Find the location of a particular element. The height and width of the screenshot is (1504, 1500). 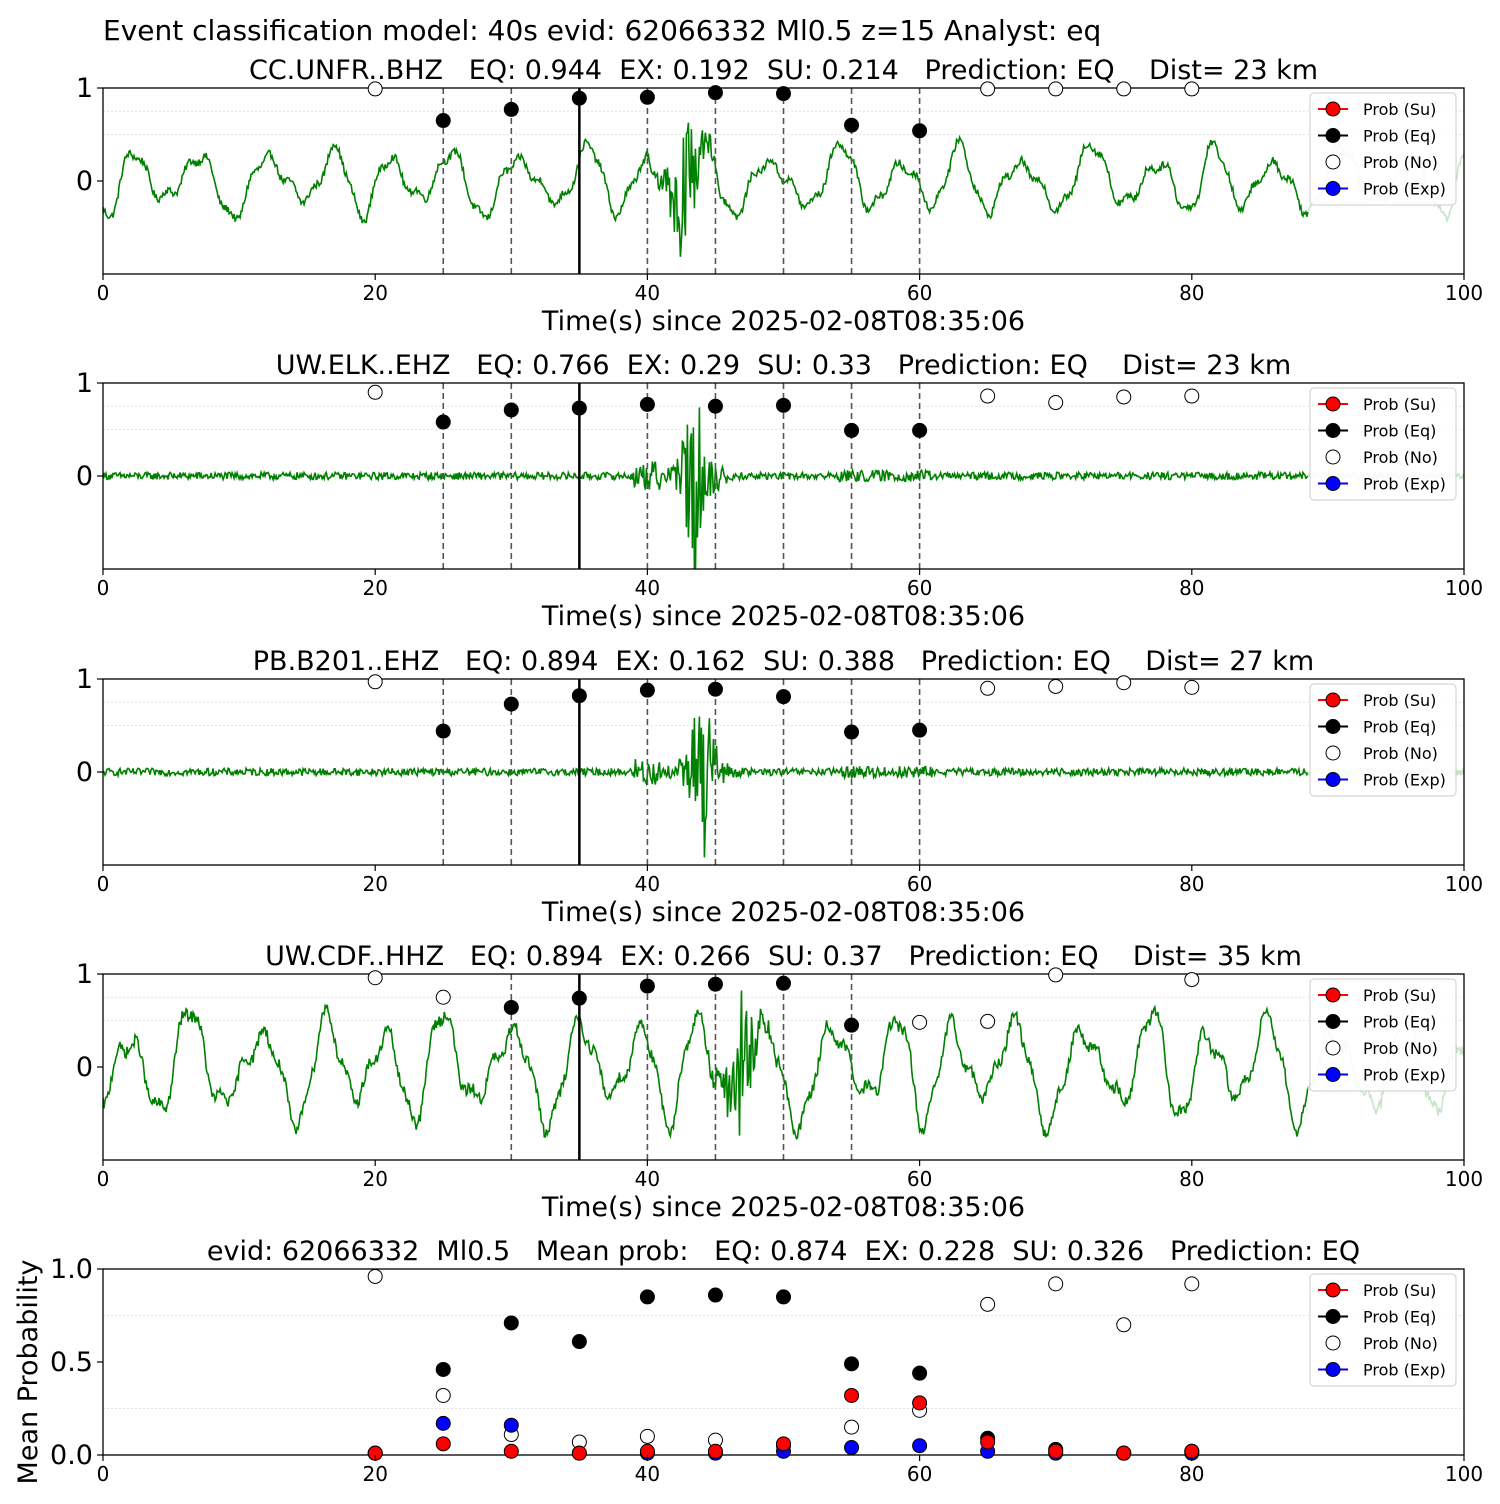

legend-frame is located at coordinates (1383, 444).